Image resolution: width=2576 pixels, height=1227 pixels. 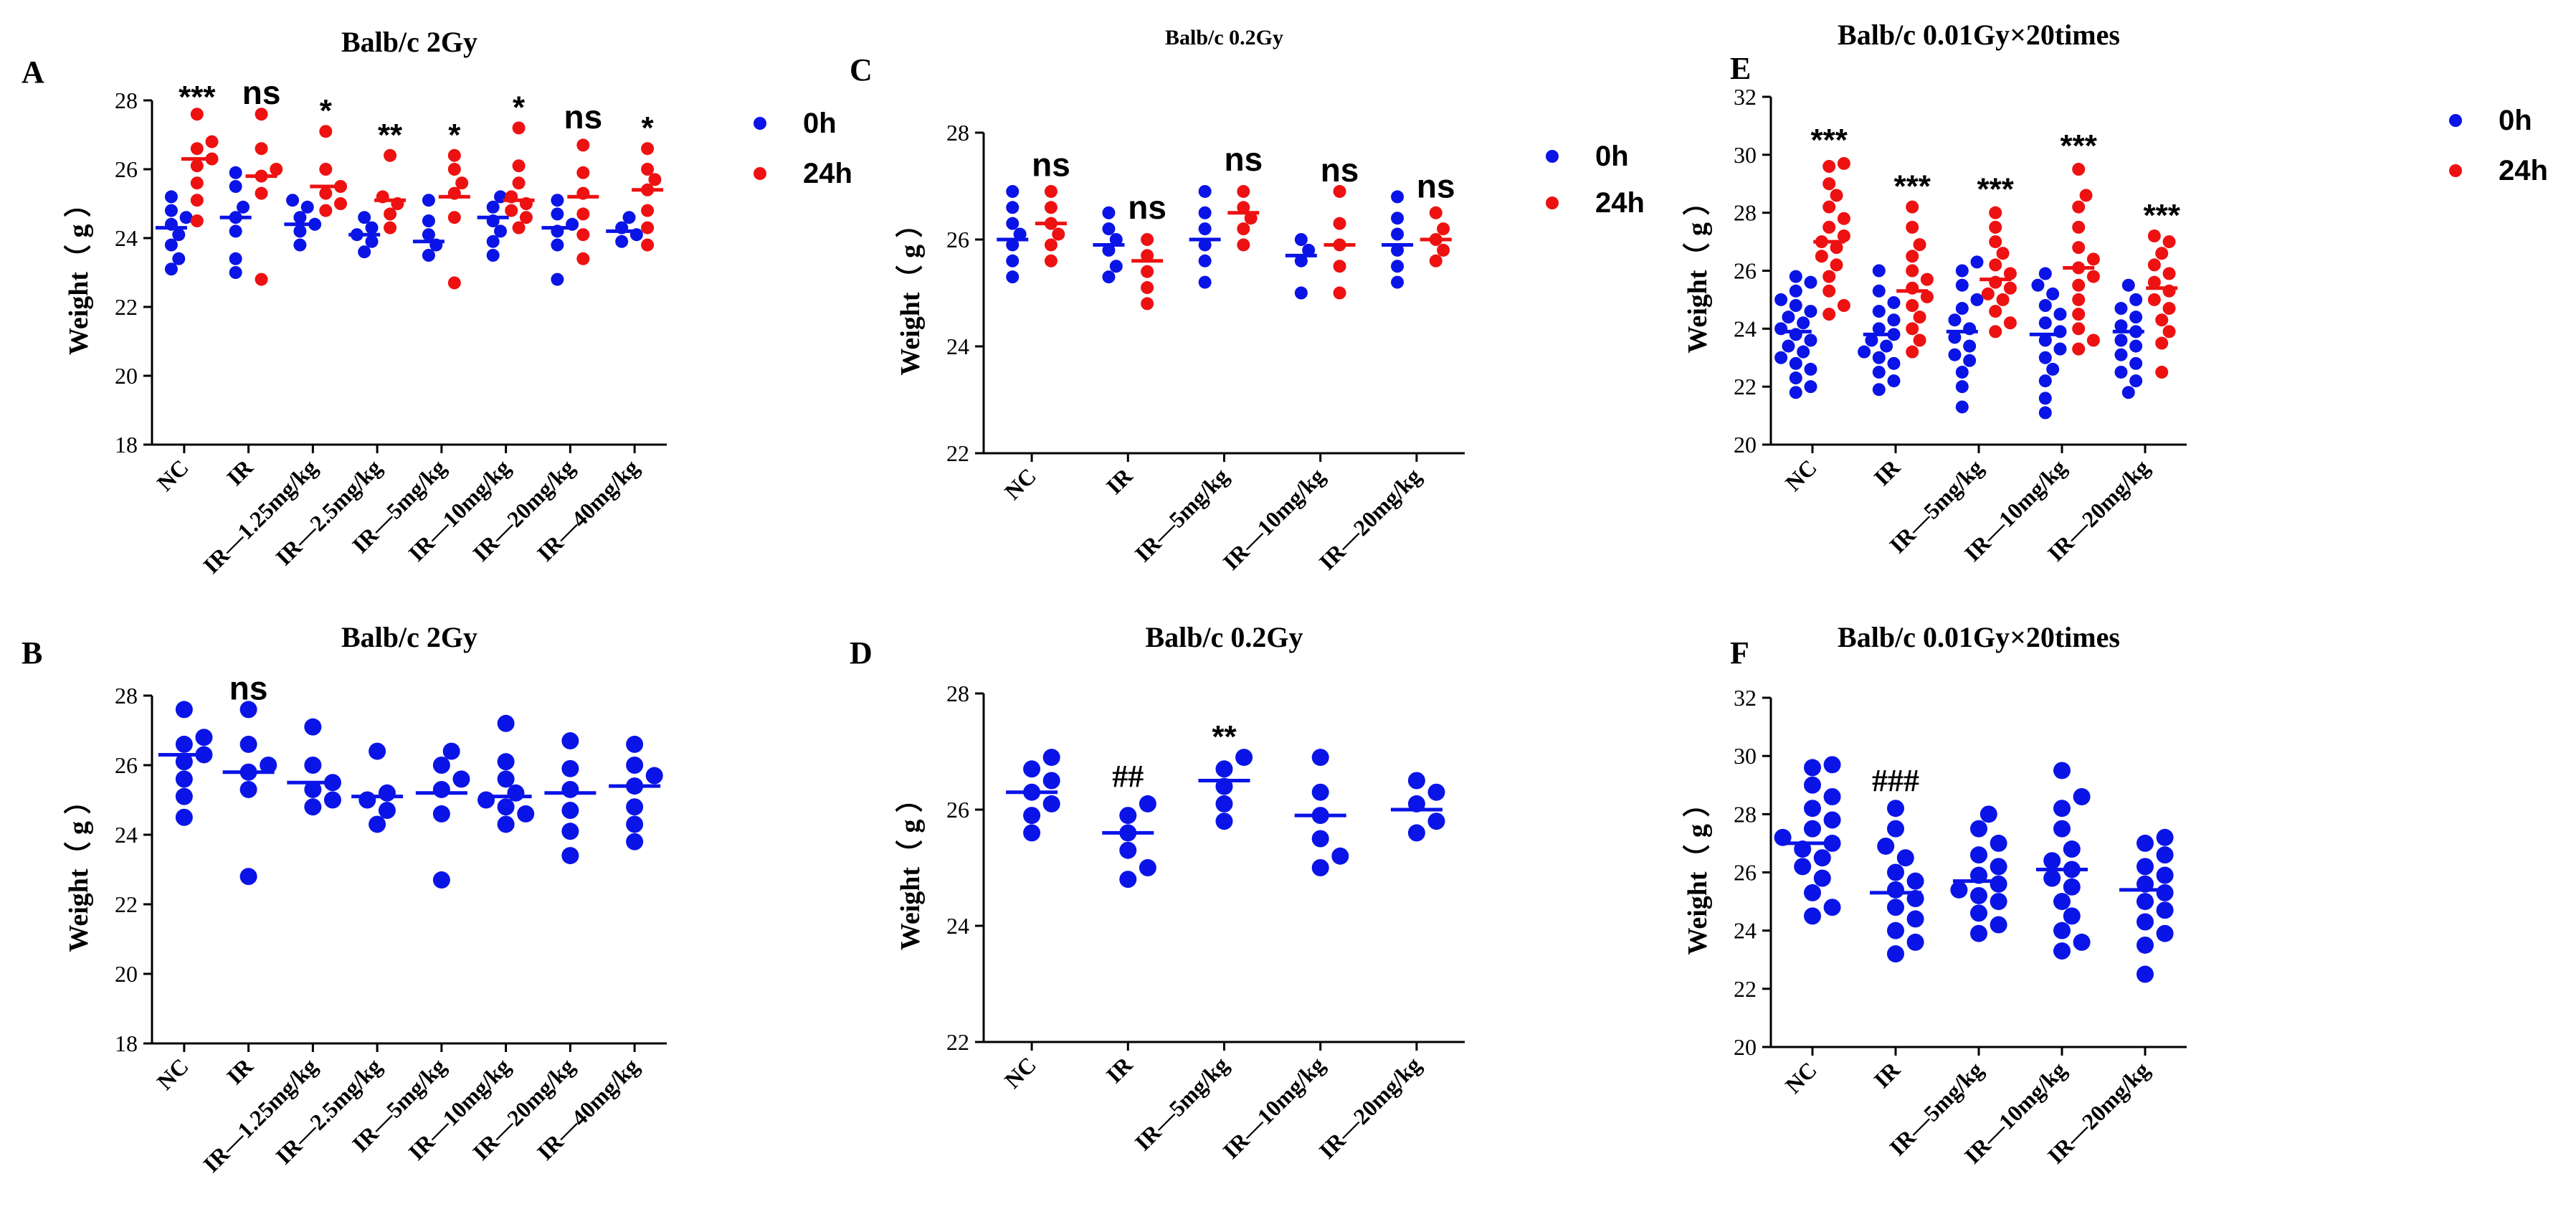 I want to click on panel-letter: E, so click(x=1740, y=68).